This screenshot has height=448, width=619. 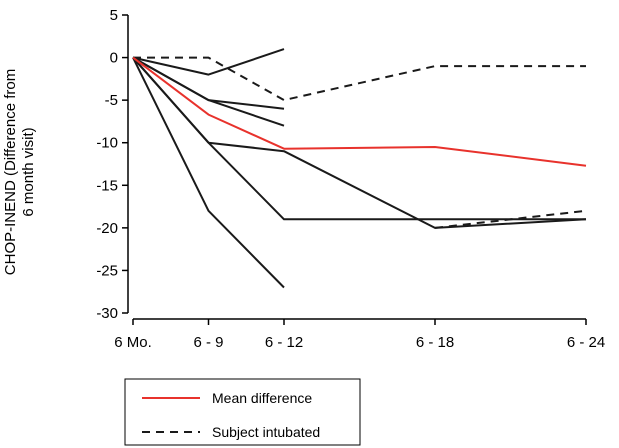 What do you see at coordinates (435, 342) in the screenshot?
I see `x-tick-label: 6 - 18` at bounding box center [435, 342].